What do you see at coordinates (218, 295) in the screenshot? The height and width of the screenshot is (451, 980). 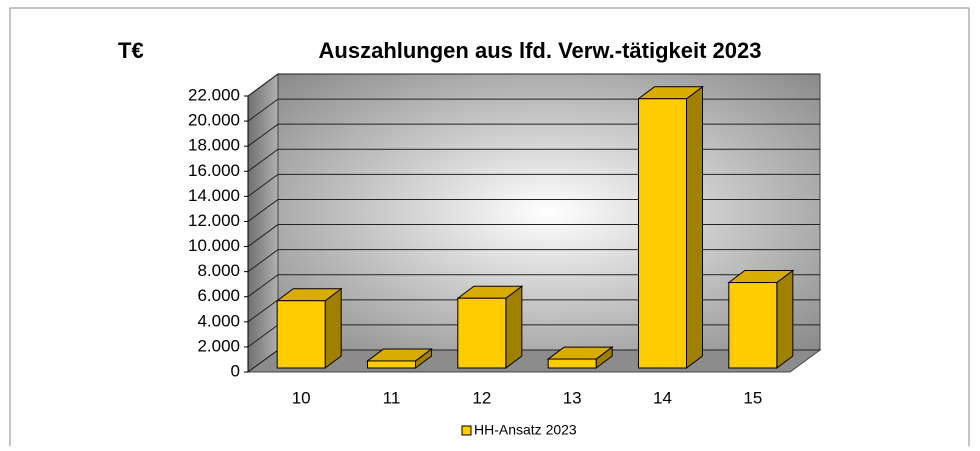 I see `y-tick-label: 6.000` at bounding box center [218, 295].